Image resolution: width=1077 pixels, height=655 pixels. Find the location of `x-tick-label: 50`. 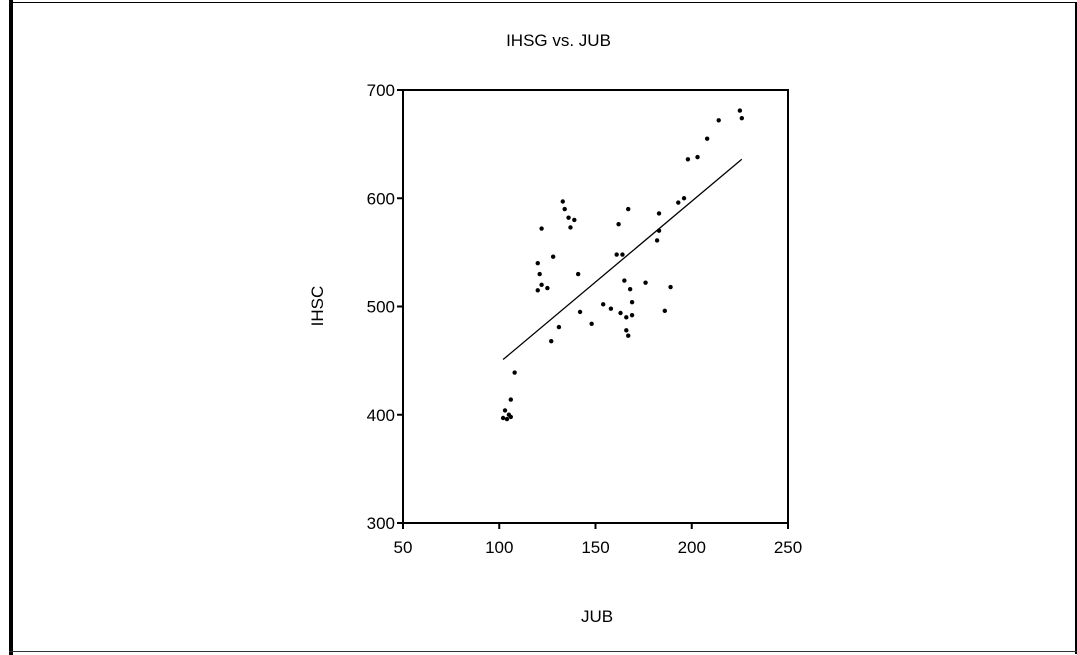

x-tick-label: 50 is located at coordinates (403, 547).